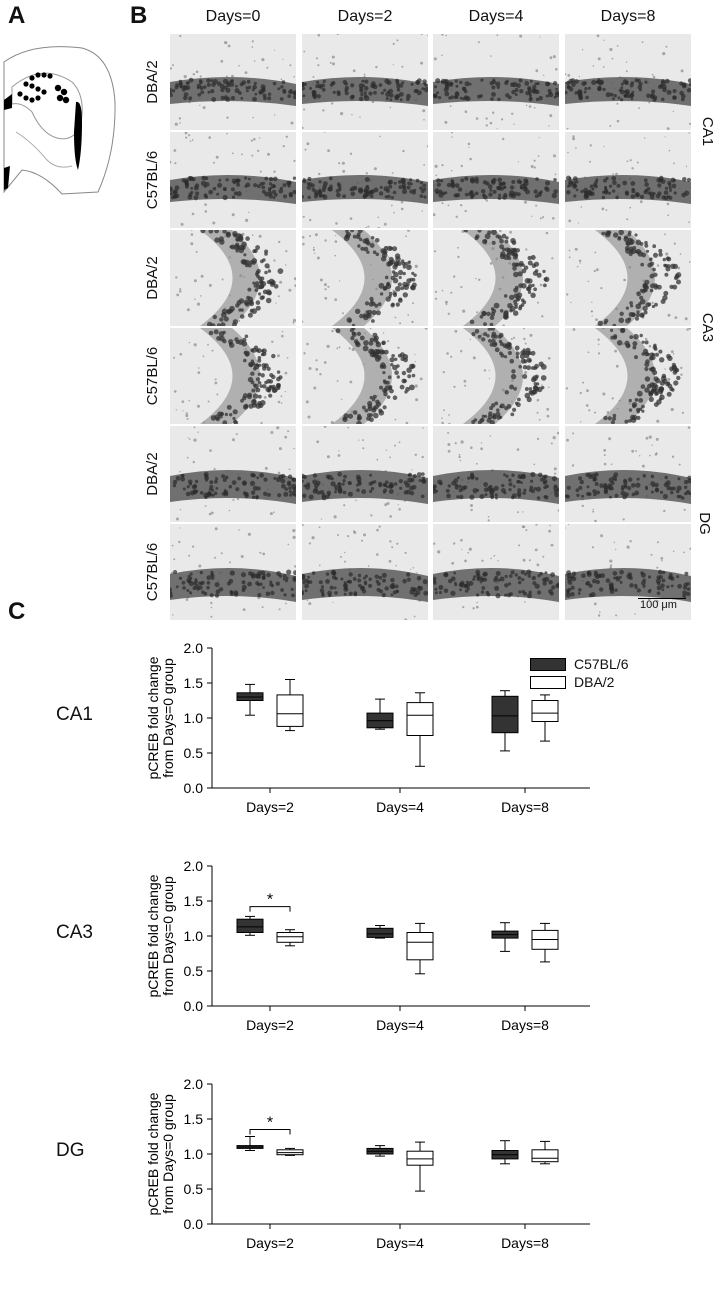 The image size is (717, 1300). Describe the element at coordinates (496, 16) in the screenshot. I see `column-header: Days=4` at that location.